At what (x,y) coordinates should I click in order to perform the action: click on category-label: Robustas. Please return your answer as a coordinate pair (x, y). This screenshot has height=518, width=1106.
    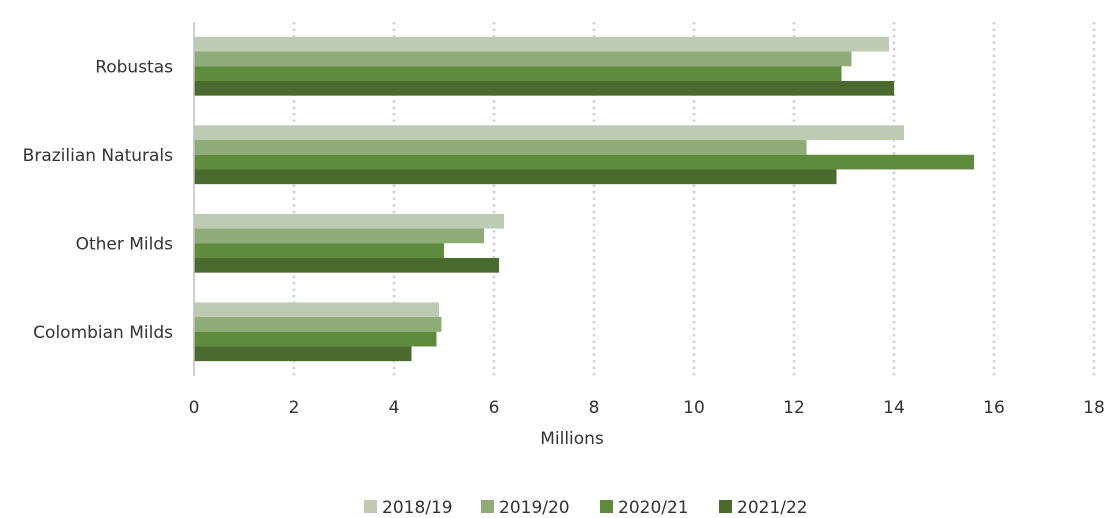
    Looking at the image, I should click on (134, 67).